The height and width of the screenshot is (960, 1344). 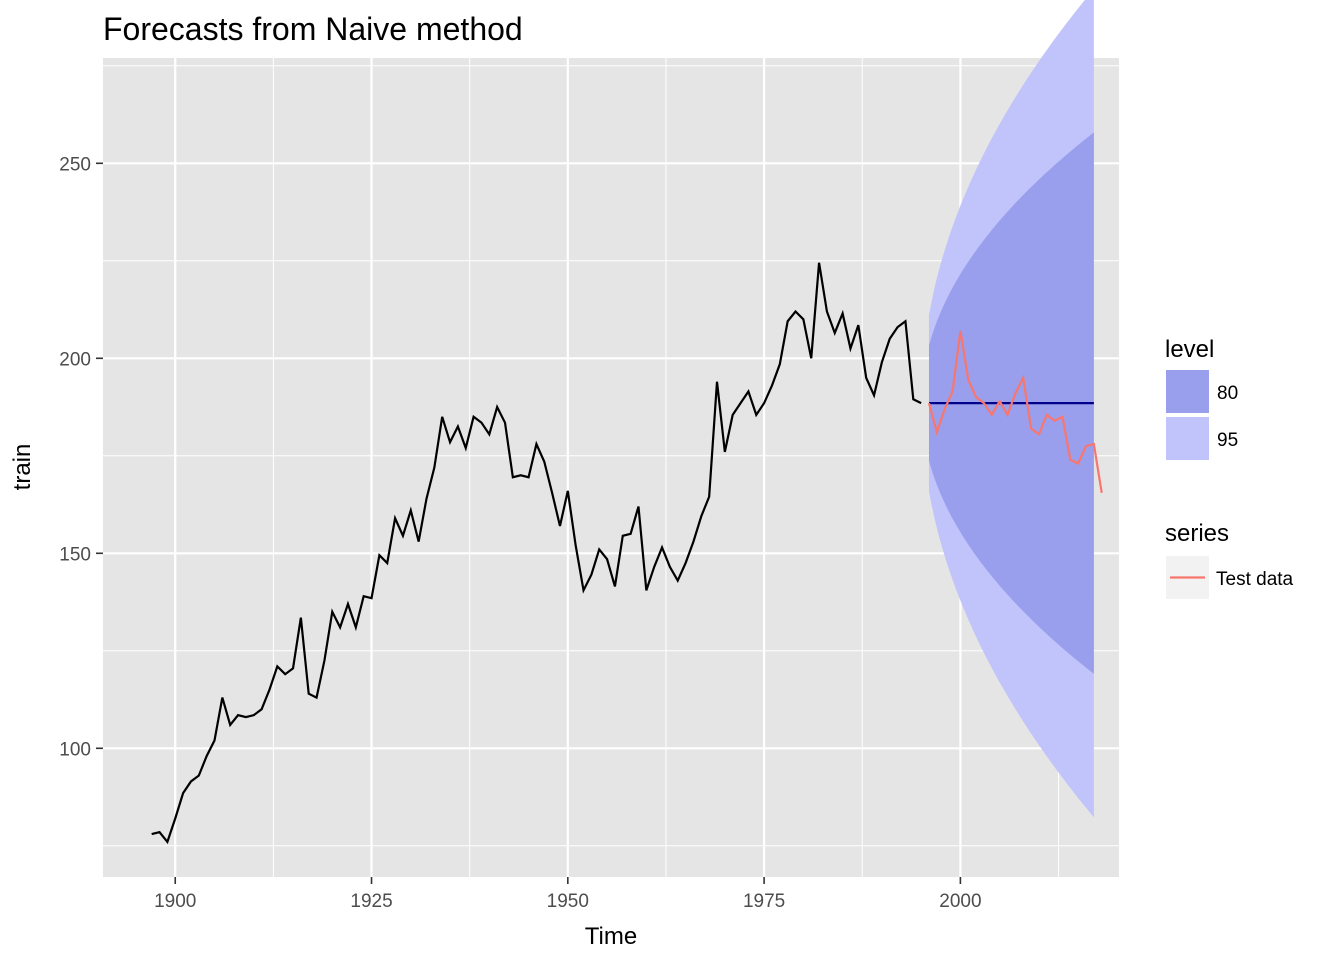 I want to click on chart-title: Forecasts from Naive method, so click(x=313, y=29).